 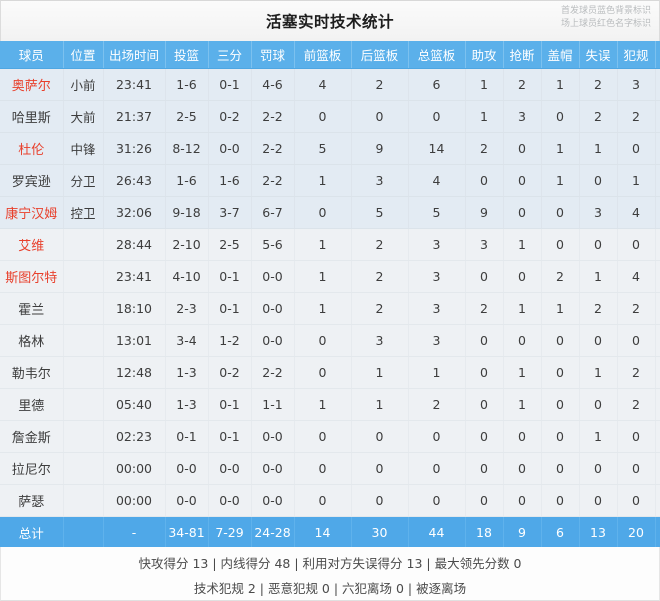 I want to click on column-header-ft: 罚球, so click(x=273, y=55).